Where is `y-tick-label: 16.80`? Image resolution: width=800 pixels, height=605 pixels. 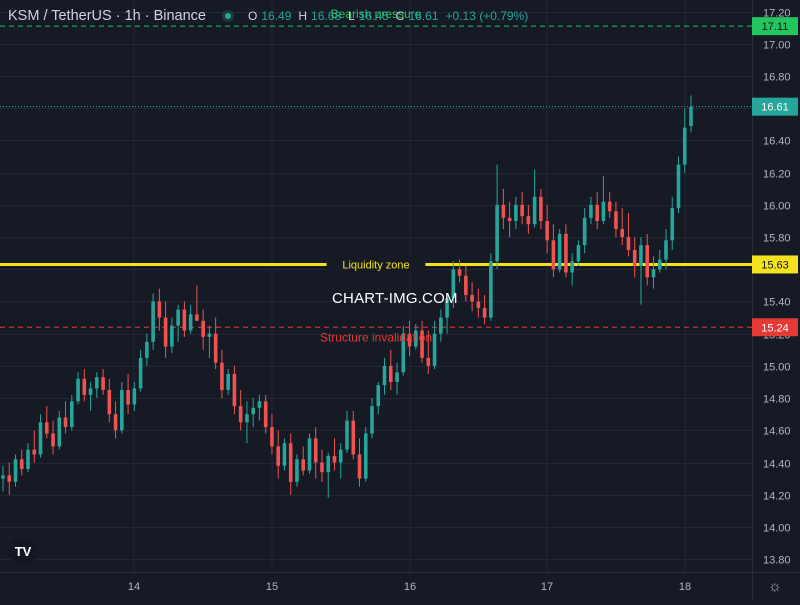
y-tick-label: 16.80 is located at coordinates (777, 78).